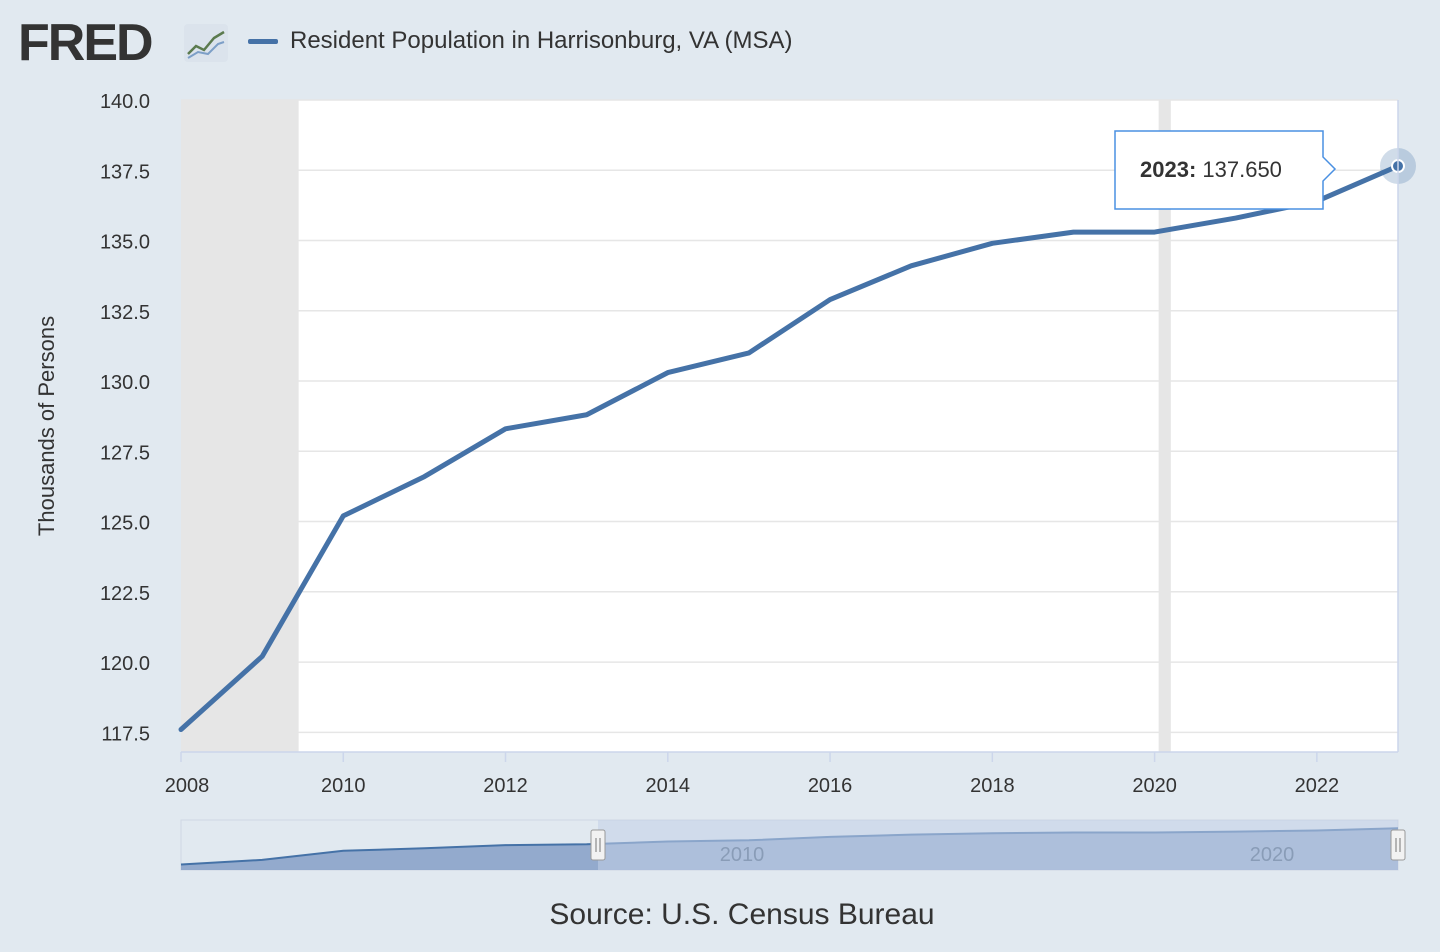 This screenshot has height=952, width=1440. I want to click on tooltip-value: 137.650, so click(1239, 169).